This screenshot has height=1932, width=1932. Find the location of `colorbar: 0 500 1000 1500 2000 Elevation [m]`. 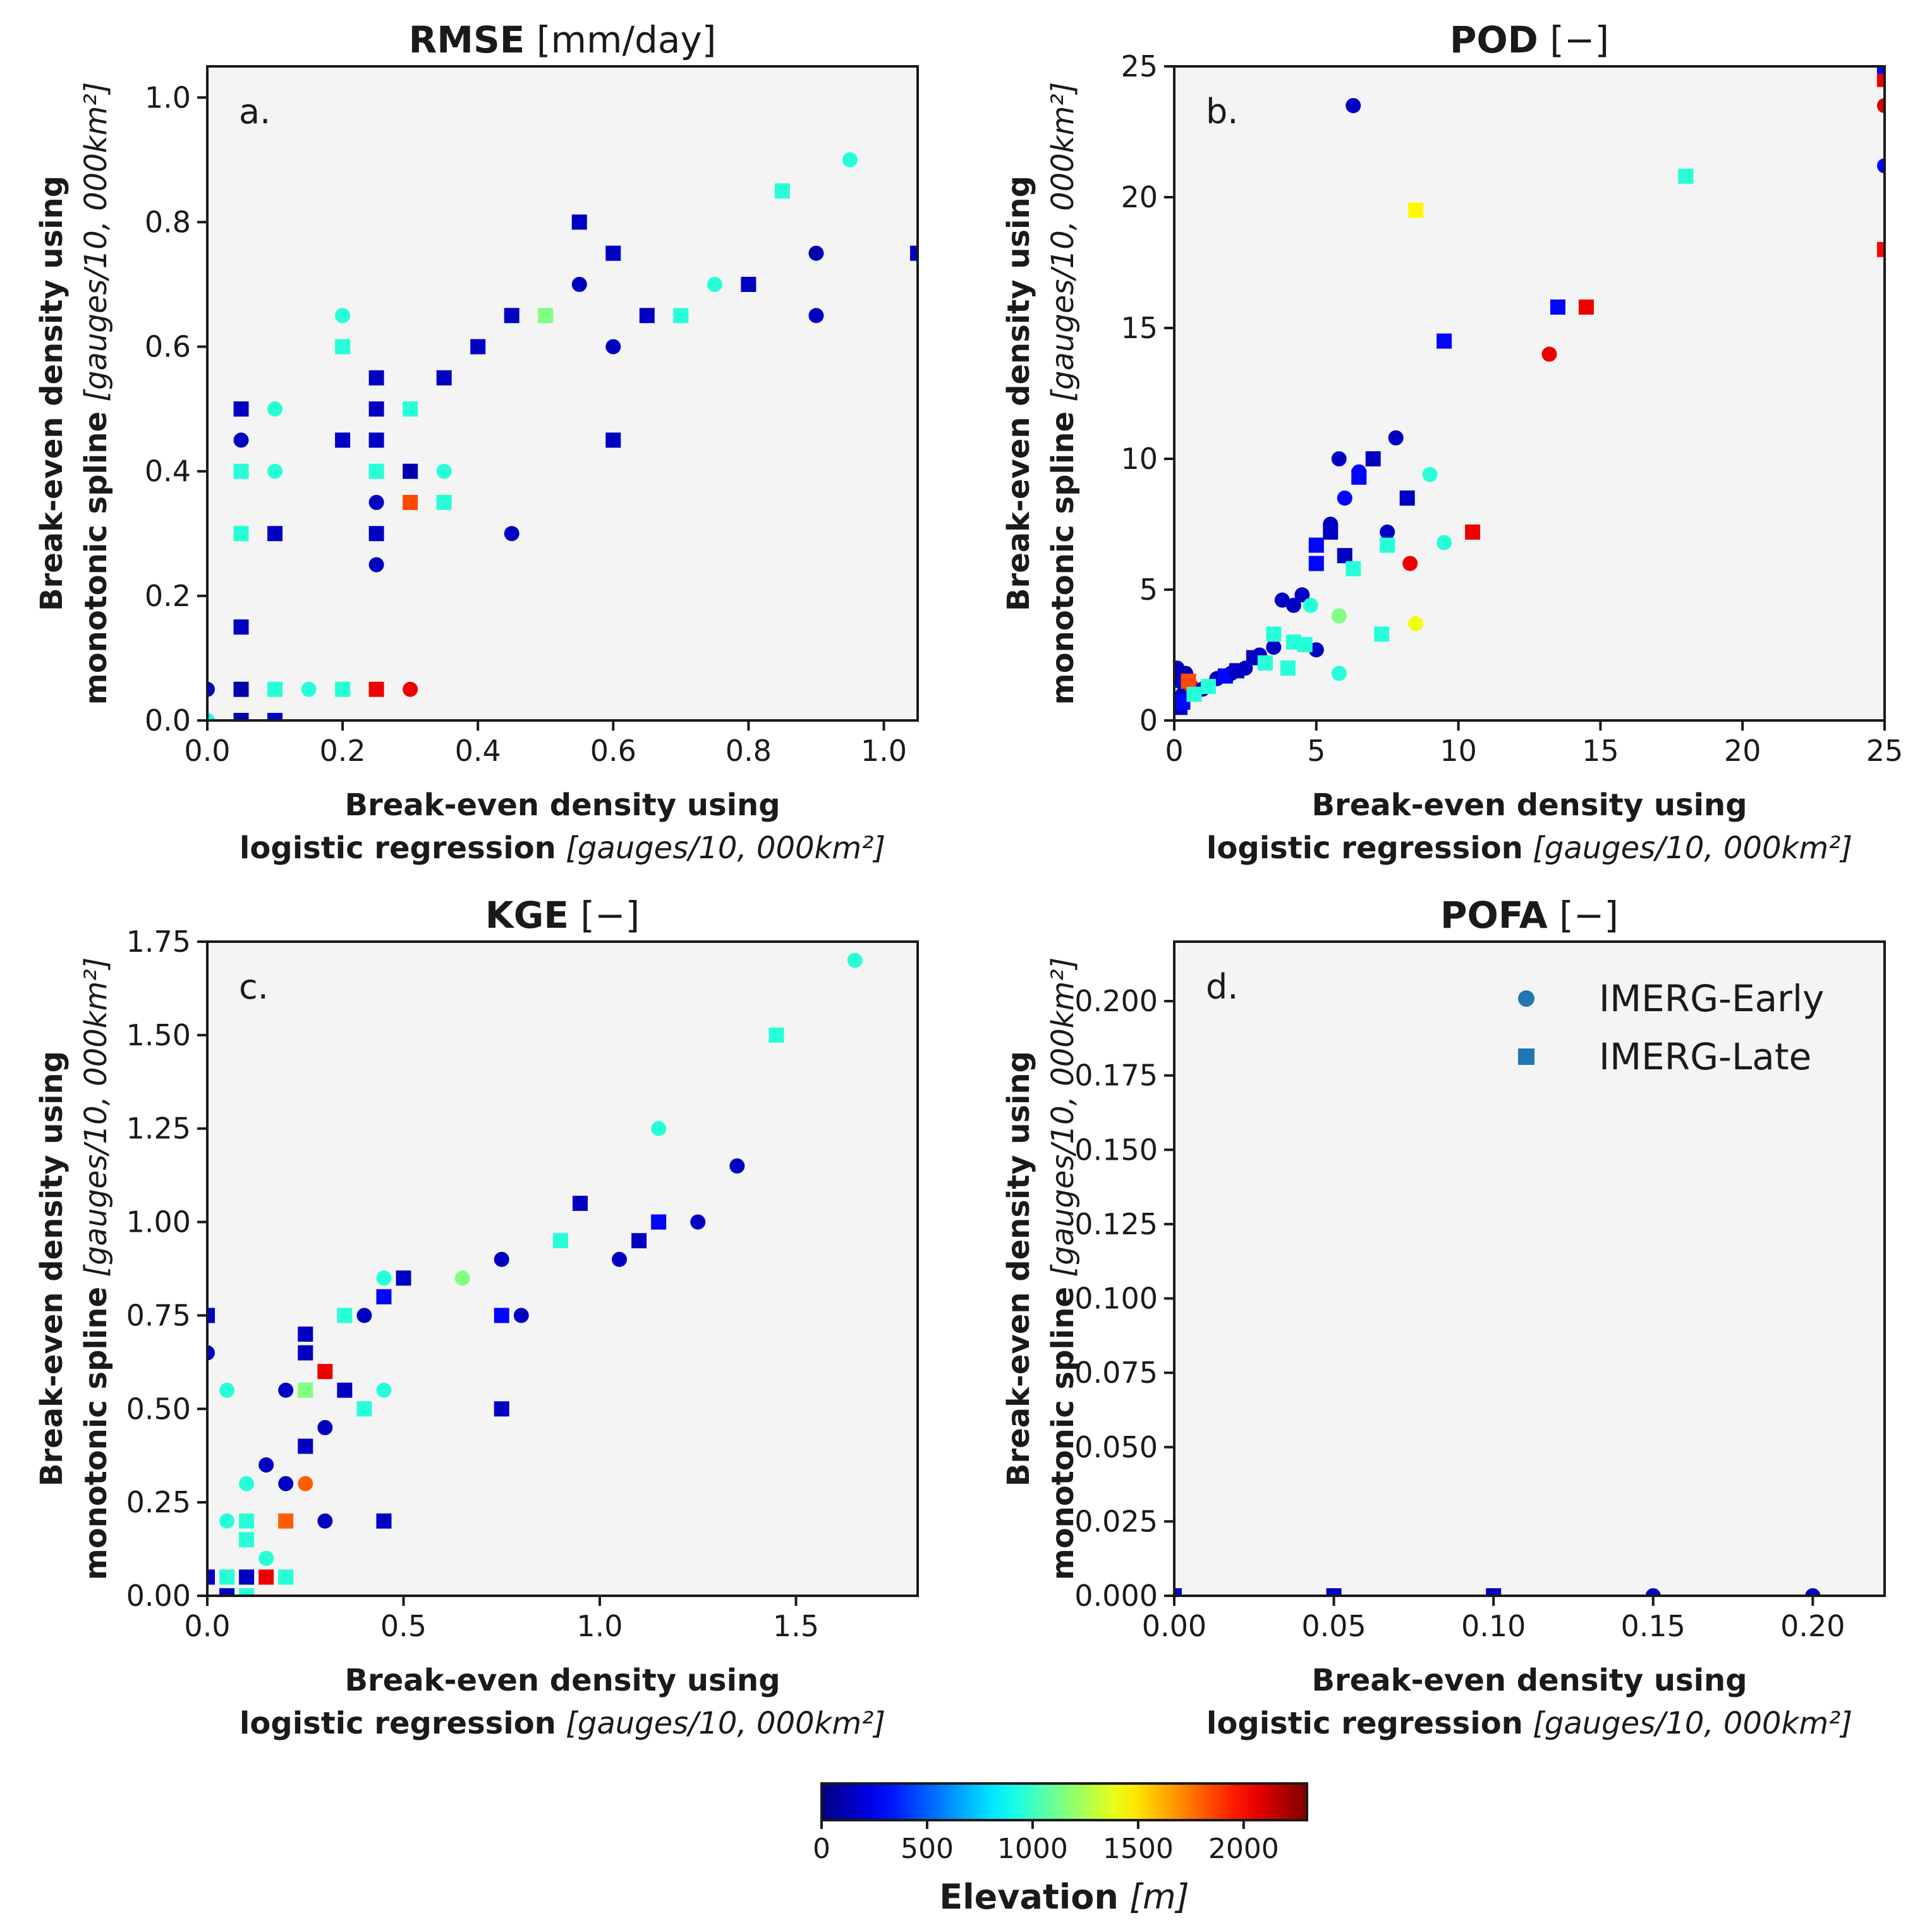

colorbar: 0 500 1000 1500 2000 Elevation [m] is located at coordinates (1060, 1849).